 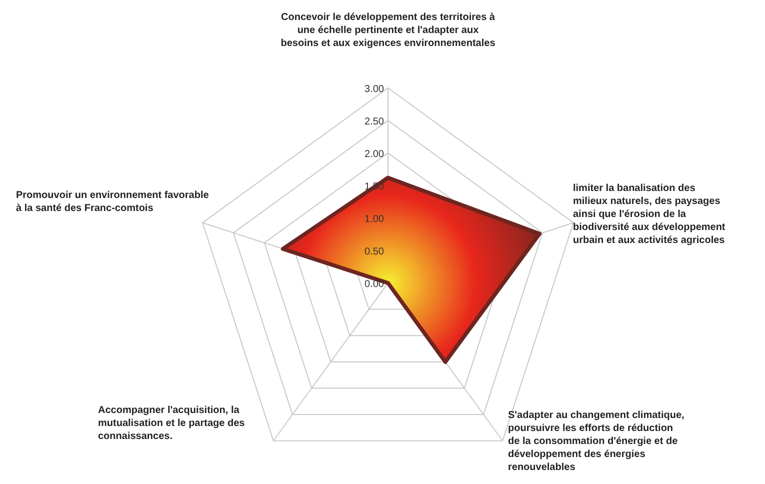 What do you see at coordinates (374, 284) in the screenshot?
I see `y-tick-label: 0.00` at bounding box center [374, 284].